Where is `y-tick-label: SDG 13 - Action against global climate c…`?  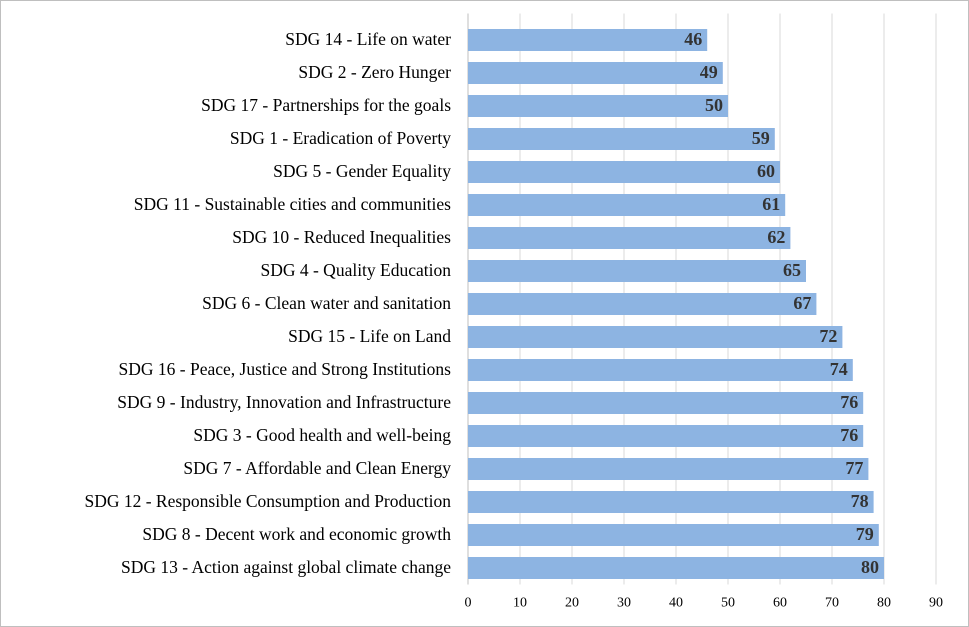
y-tick-label: SDG 13 - Action against global climate c… is located at coordinates (286, 567).